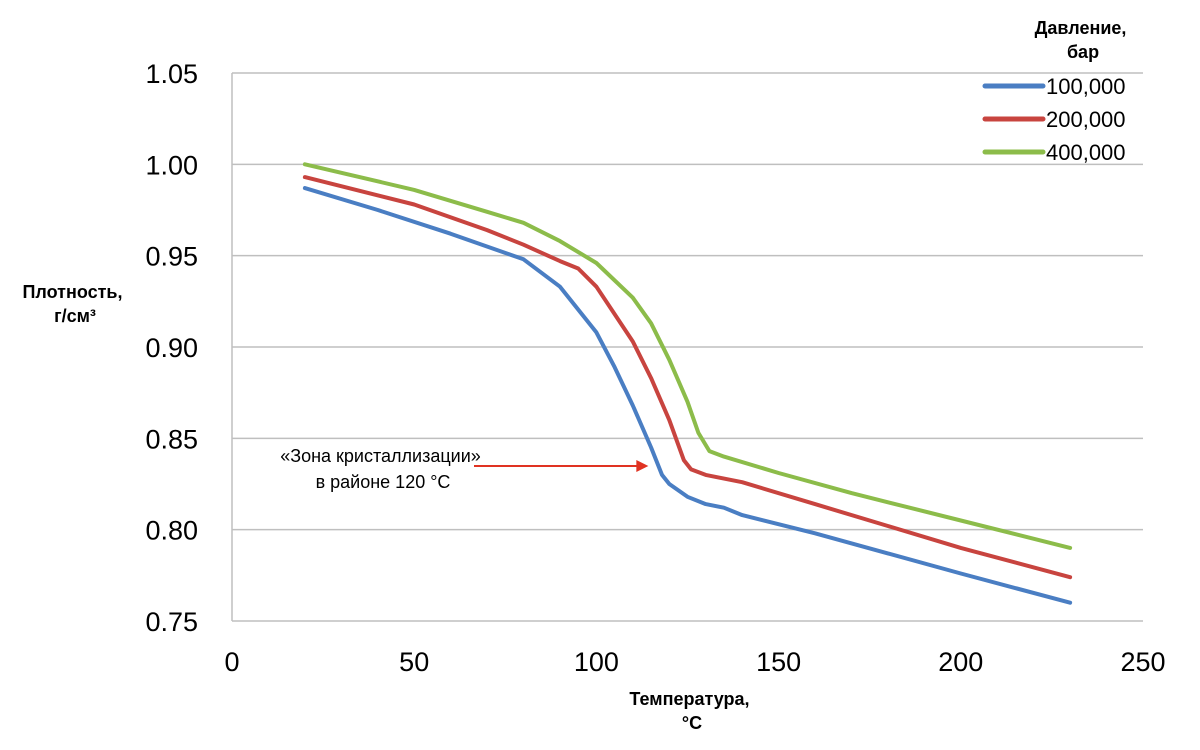 This screenshot has height=750, width=1200. I want to click on y-tick-label: 0.95, so click(171, 257).